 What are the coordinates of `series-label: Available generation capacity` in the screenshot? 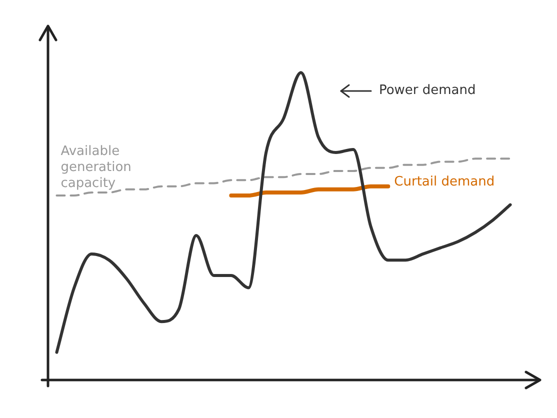 It's located at (96, 167).